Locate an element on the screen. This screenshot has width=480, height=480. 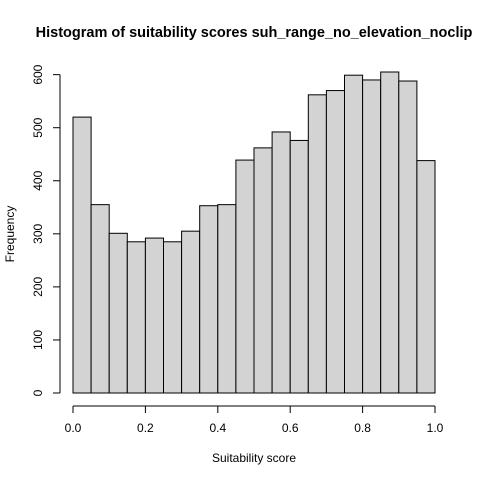
y-tick-label: 400 is located at coordinates (38, 180).